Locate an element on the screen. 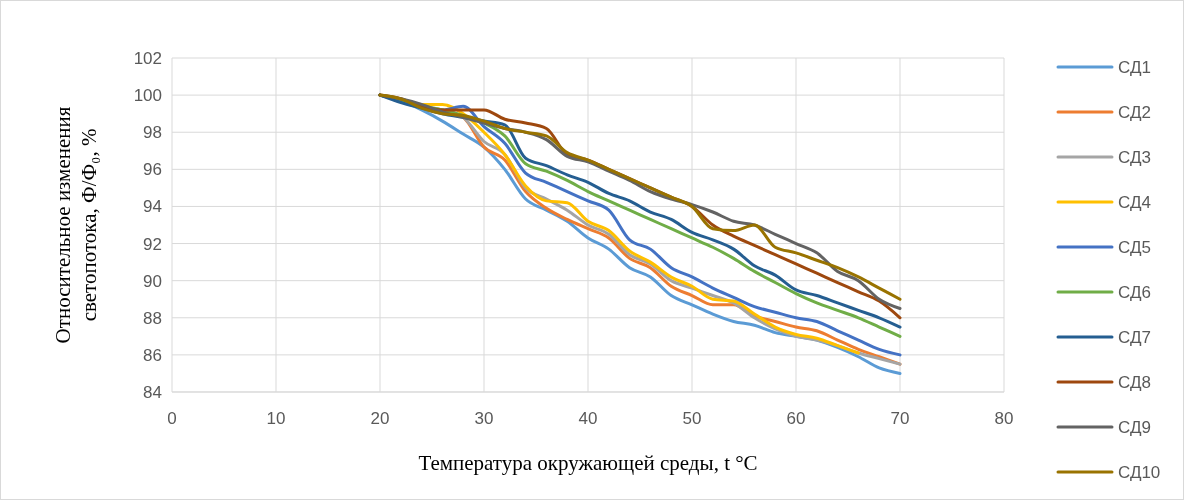  y-tick-label: 90 is located at coordinates (152, 281).